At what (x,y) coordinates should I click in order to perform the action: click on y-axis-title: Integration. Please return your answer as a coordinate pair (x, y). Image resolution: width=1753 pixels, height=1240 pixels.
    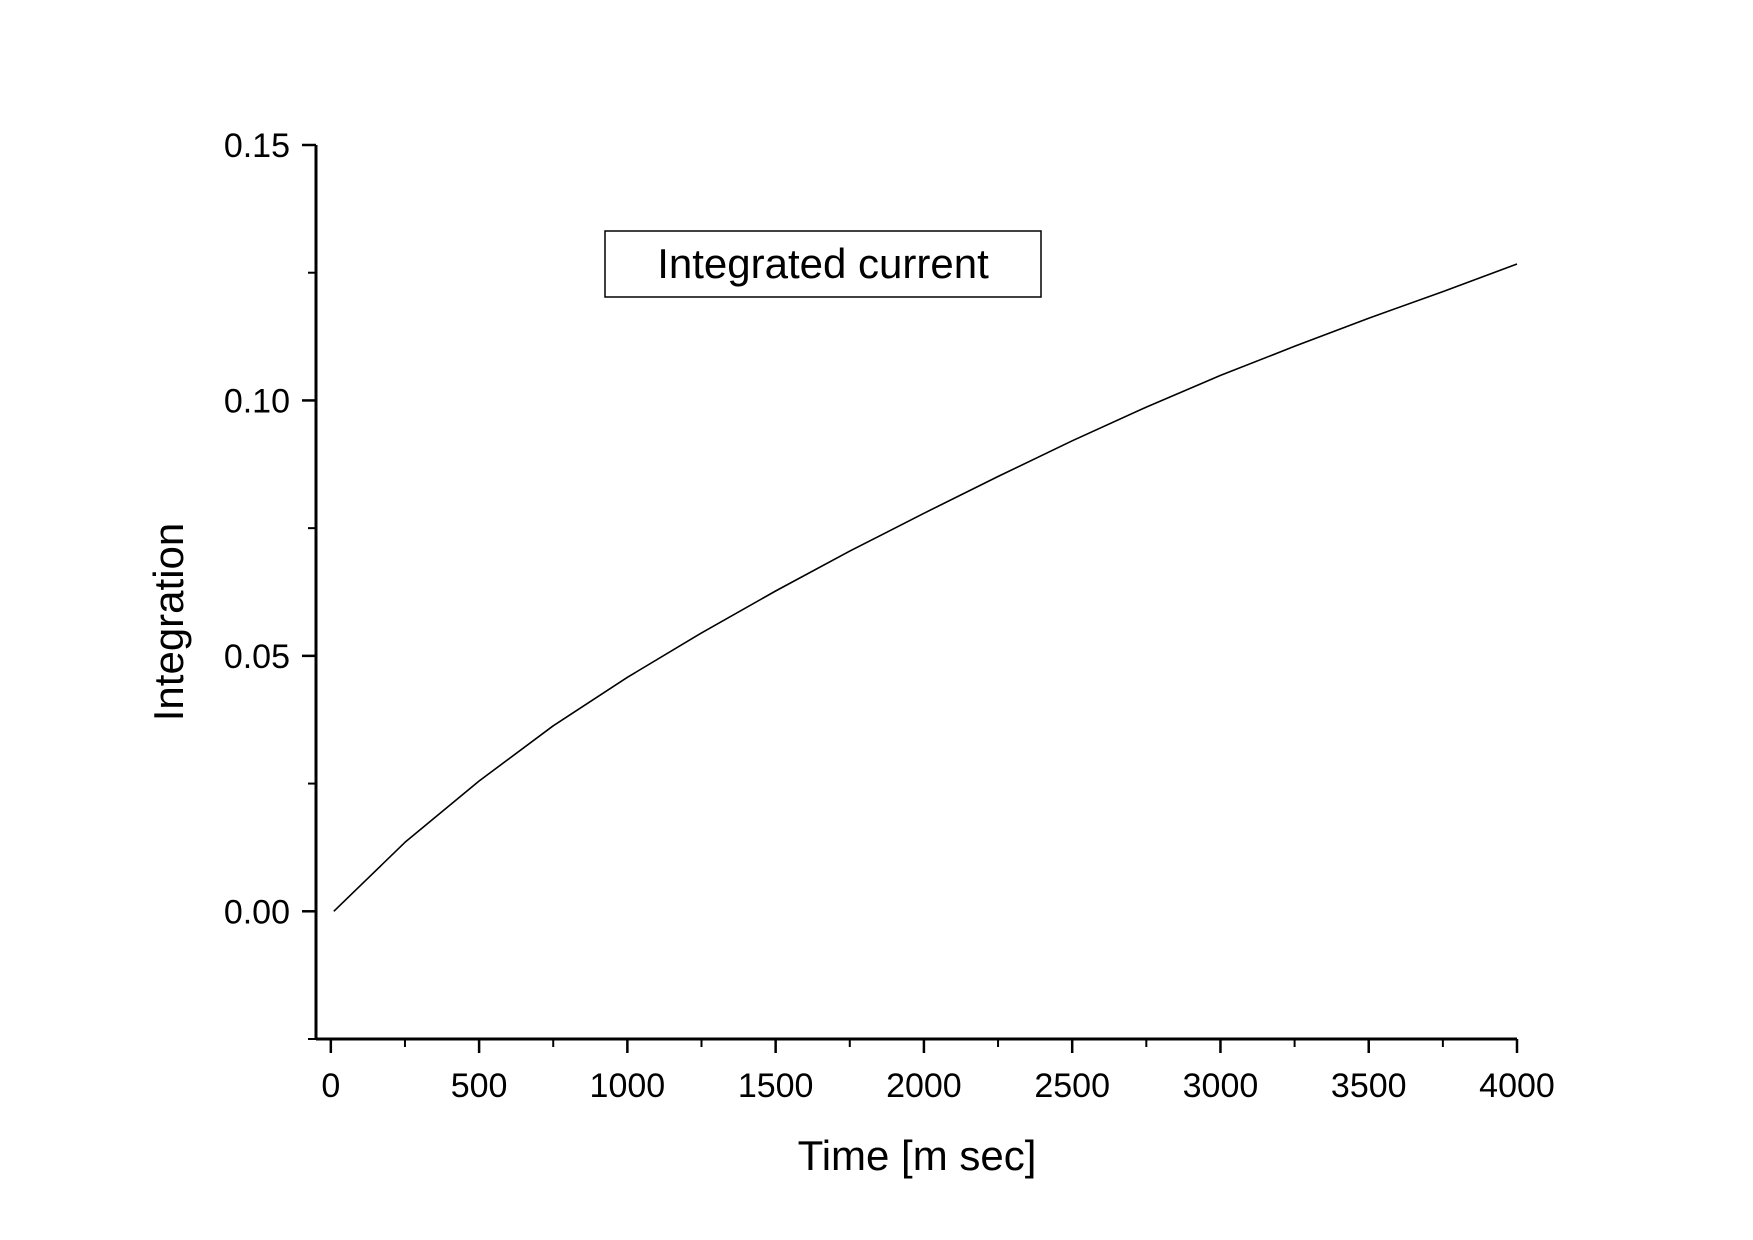
    Looking at the image, I should click on (168, 622).